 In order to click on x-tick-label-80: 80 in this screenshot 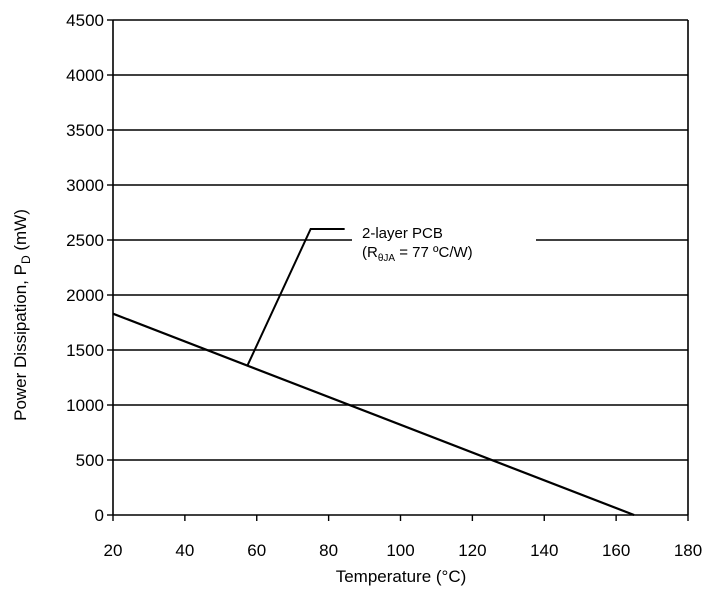, I will do `click(328, 550)`.